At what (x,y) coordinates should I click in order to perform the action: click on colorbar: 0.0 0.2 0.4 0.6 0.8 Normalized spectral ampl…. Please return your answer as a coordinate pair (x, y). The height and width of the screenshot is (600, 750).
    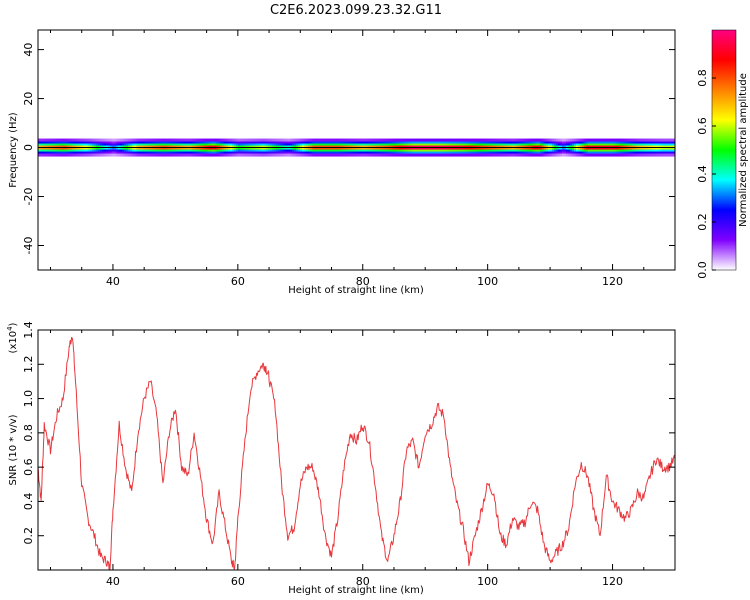
    Looking at the image, I should click on (722, 154).